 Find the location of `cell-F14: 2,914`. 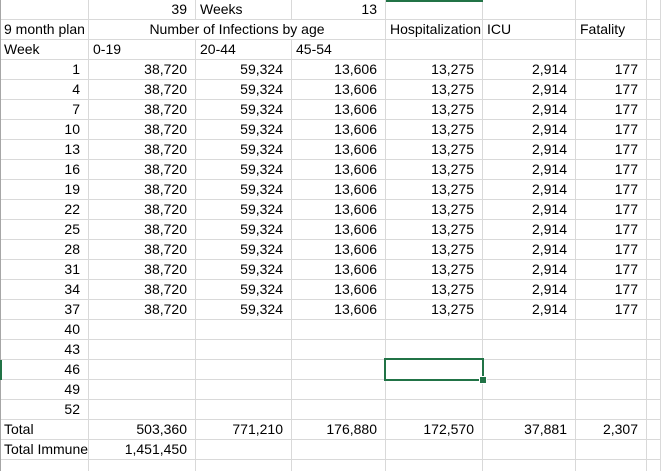

cell-F14: 2,914 is located at coordinates (529, 270).